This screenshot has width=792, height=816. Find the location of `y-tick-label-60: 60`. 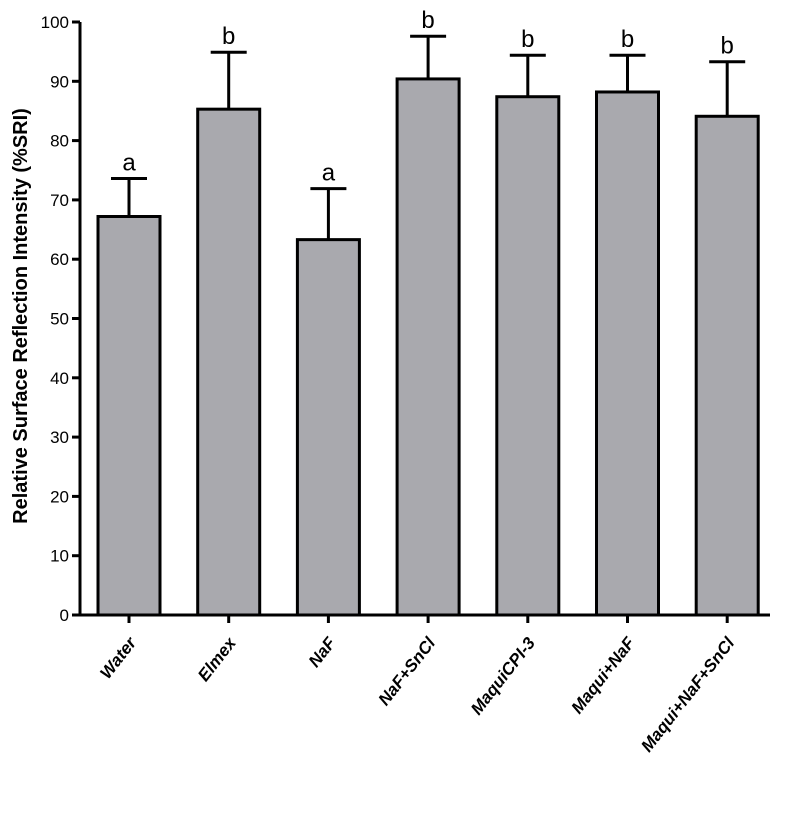

y-tick-label-60: 60 is located at coordinates (59, 259).